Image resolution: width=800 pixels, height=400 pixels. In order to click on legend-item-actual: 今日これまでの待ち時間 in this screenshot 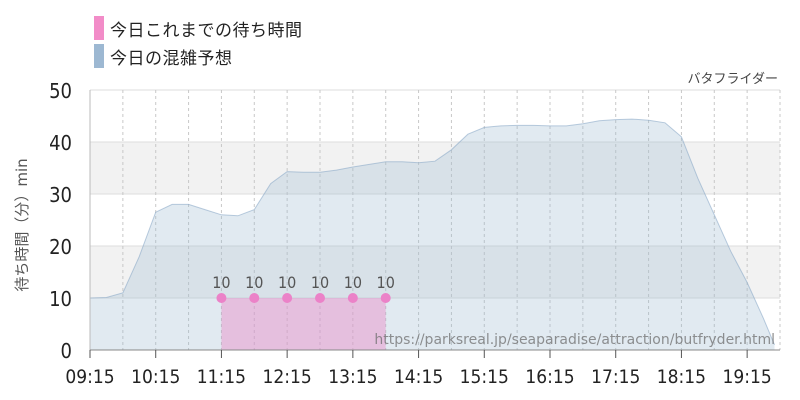, I will do `click(198, 28)`.